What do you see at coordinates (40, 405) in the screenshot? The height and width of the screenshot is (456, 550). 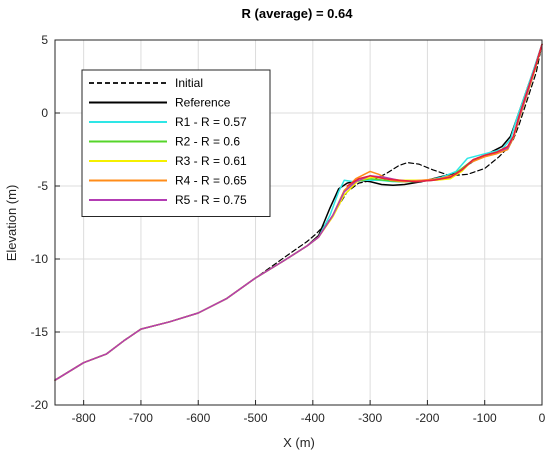 I see `y-tick-label: -20` at bounding box center [40, 405].